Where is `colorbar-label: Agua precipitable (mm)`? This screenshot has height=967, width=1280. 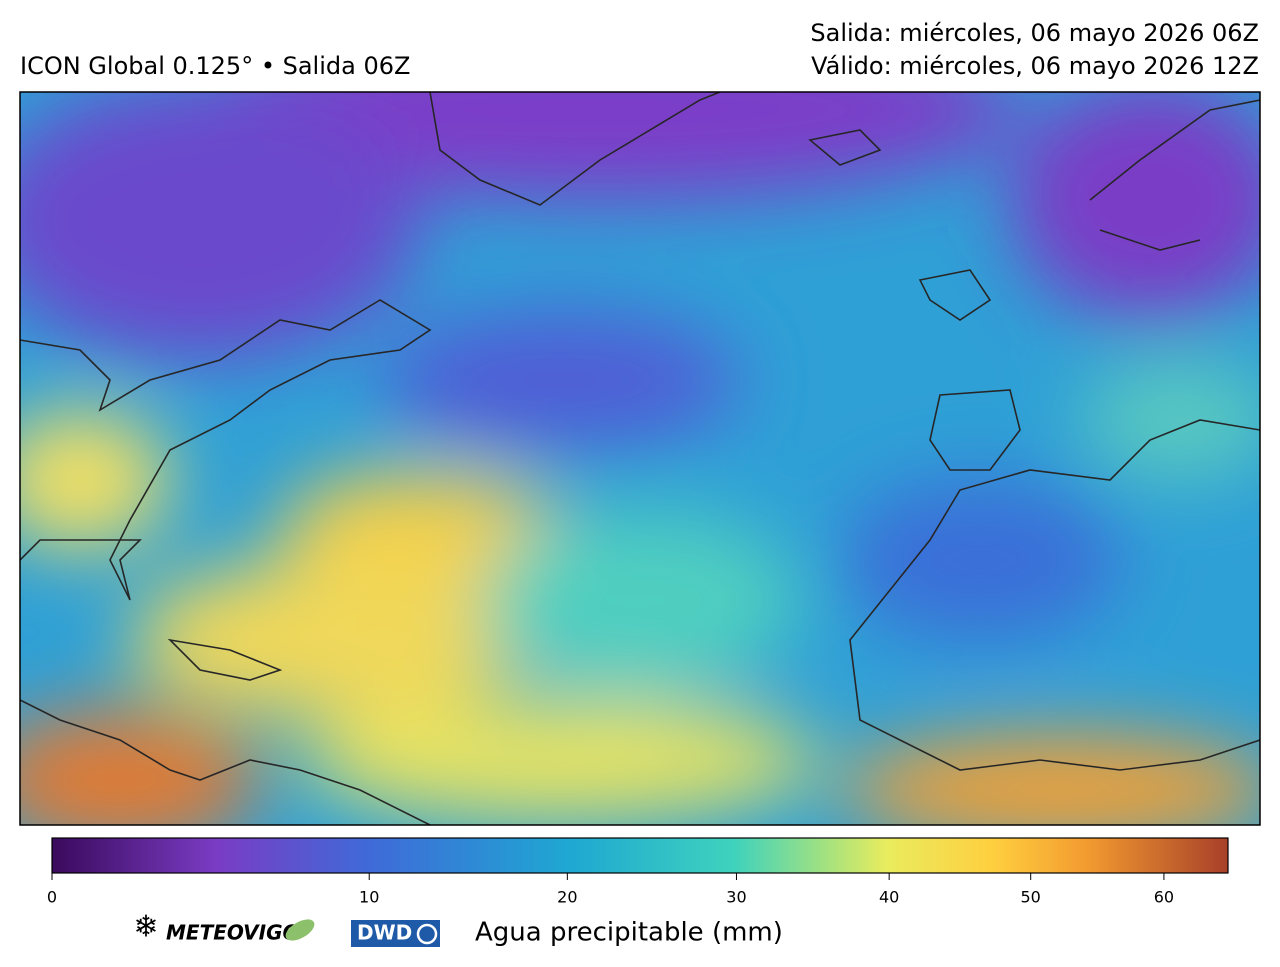
colorbar-label: Agua precipitable (mm) is located at coordinates (629, 933).